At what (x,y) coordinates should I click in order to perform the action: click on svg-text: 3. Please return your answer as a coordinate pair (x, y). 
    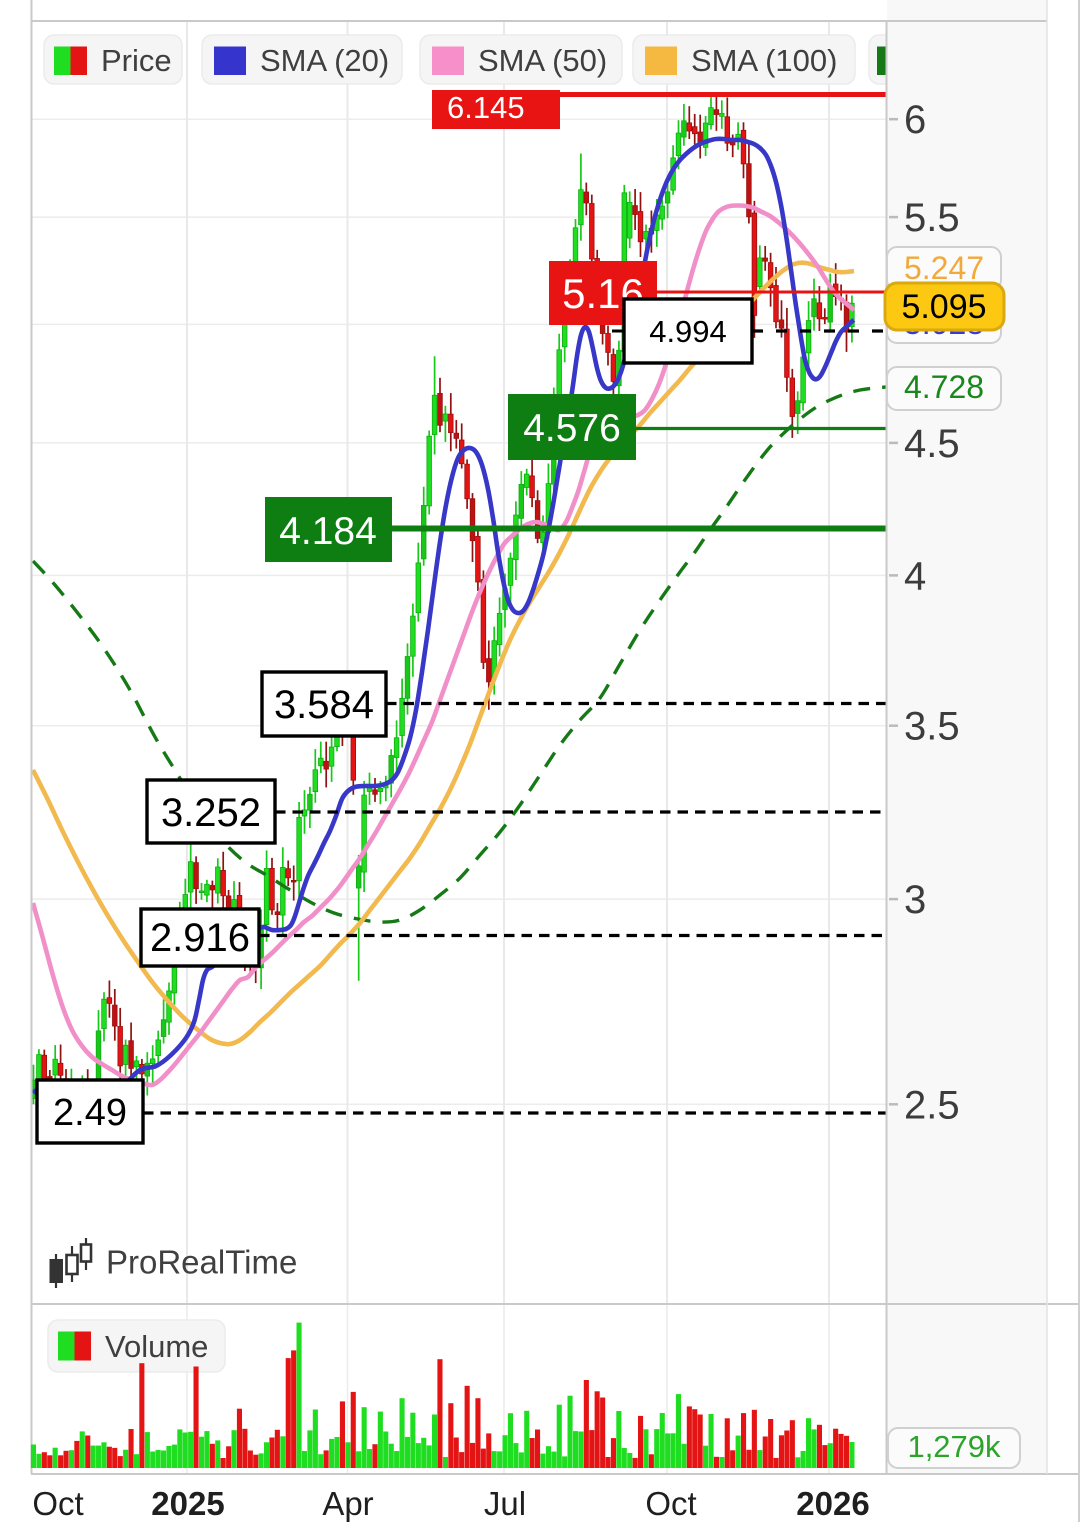
    Looking at the image, I should click on (915, 900).